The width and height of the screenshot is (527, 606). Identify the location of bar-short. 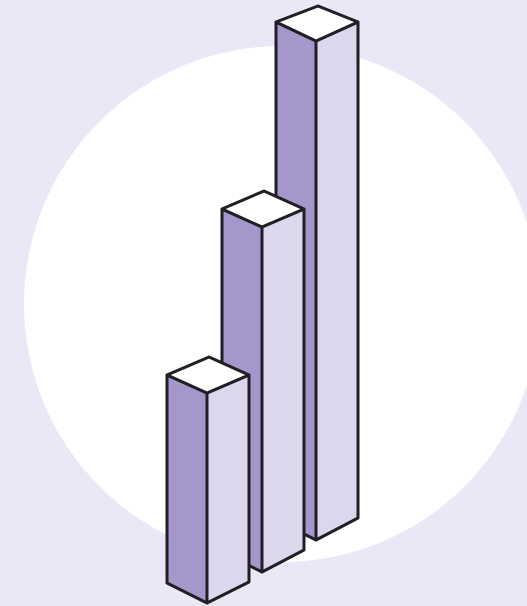
(208, 480).